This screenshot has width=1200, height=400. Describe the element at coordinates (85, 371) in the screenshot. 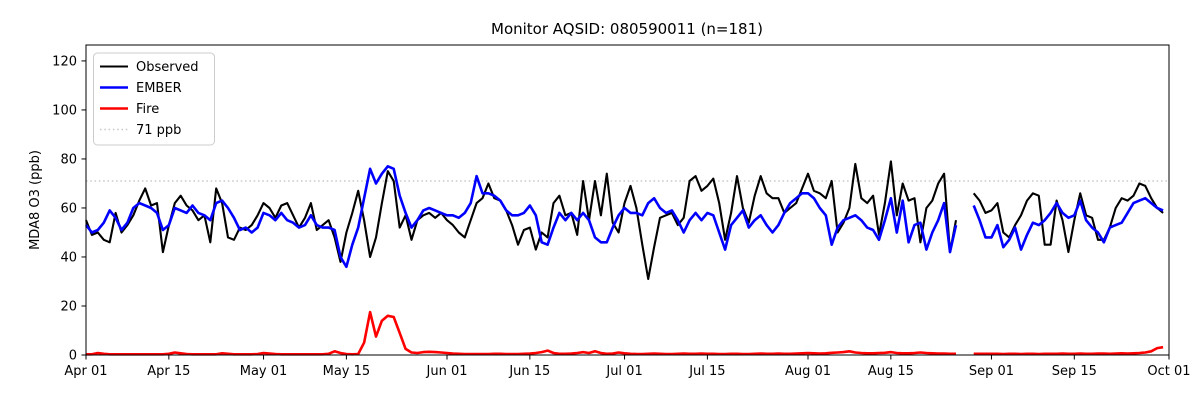

I see `x-tick-label: Apr 01` at that location.